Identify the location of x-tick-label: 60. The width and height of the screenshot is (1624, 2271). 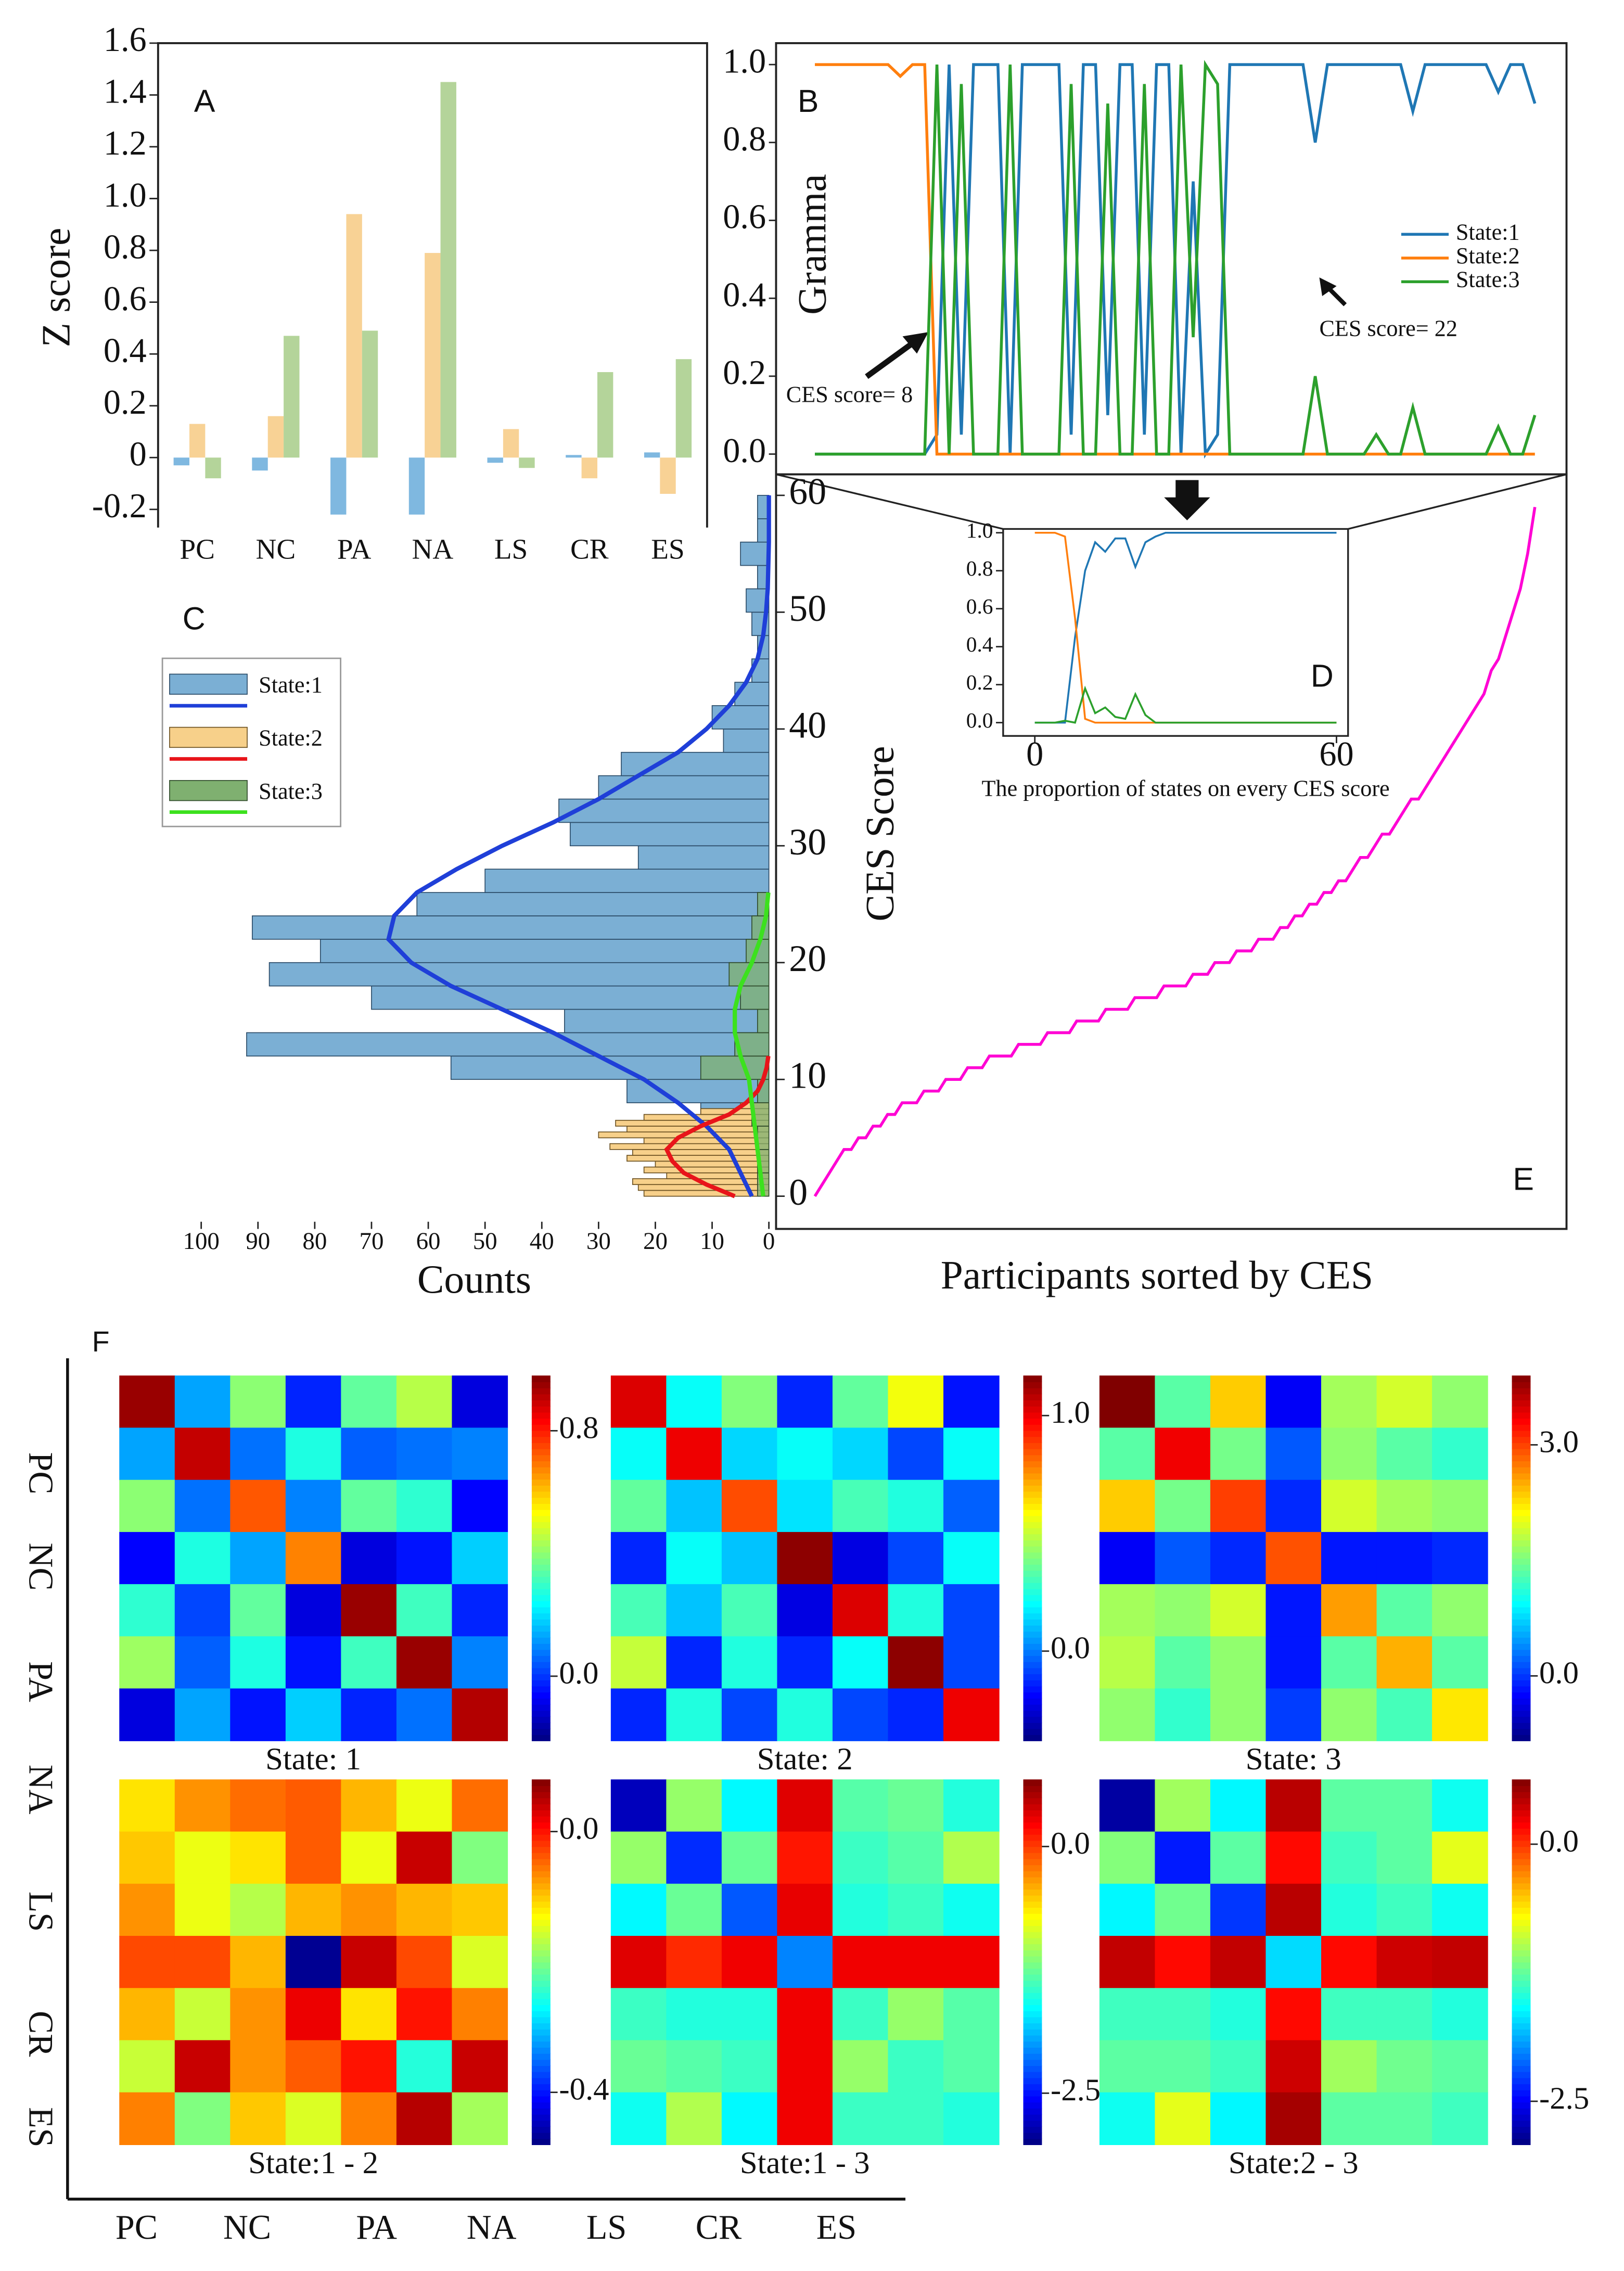
(1336, 754).